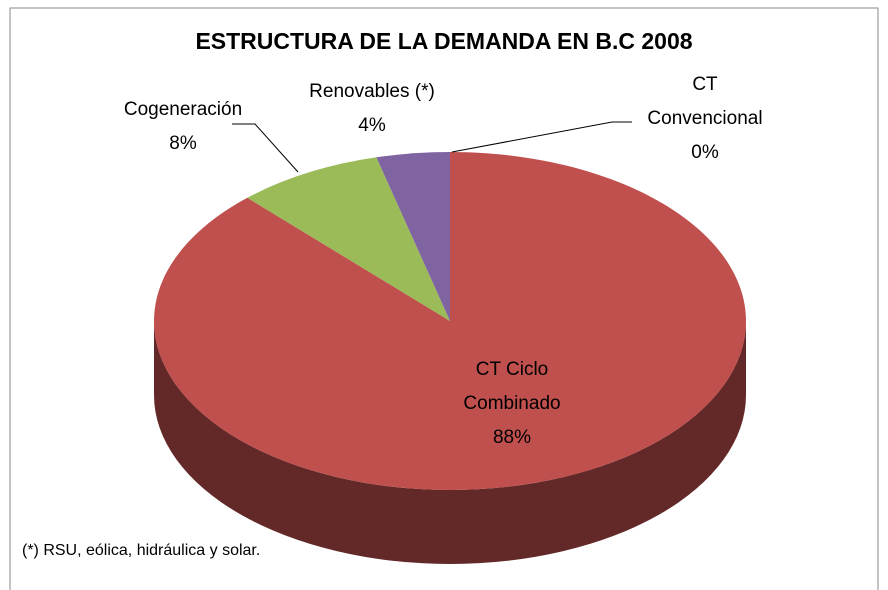 This screenshot has height=590, width=888. I want to click on annotation: (*) RSU, eólica, hidráulica y solar., so click(141, 550).